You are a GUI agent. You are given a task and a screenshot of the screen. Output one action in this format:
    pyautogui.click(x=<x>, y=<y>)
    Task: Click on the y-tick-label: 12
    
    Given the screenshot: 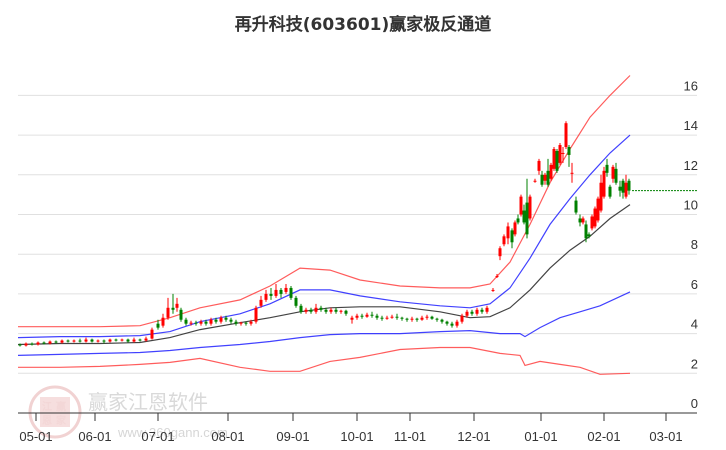 What is the action you would take?
    pyautogui.click(x=691, y=165)
    